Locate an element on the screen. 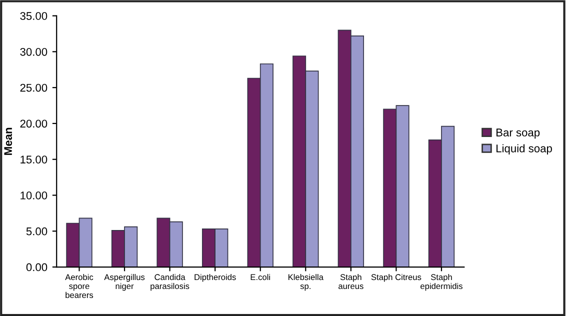 This screenshot has height=316, width=566. x-tick-label: Staph epidermidis is located at coordinates (441, 282).